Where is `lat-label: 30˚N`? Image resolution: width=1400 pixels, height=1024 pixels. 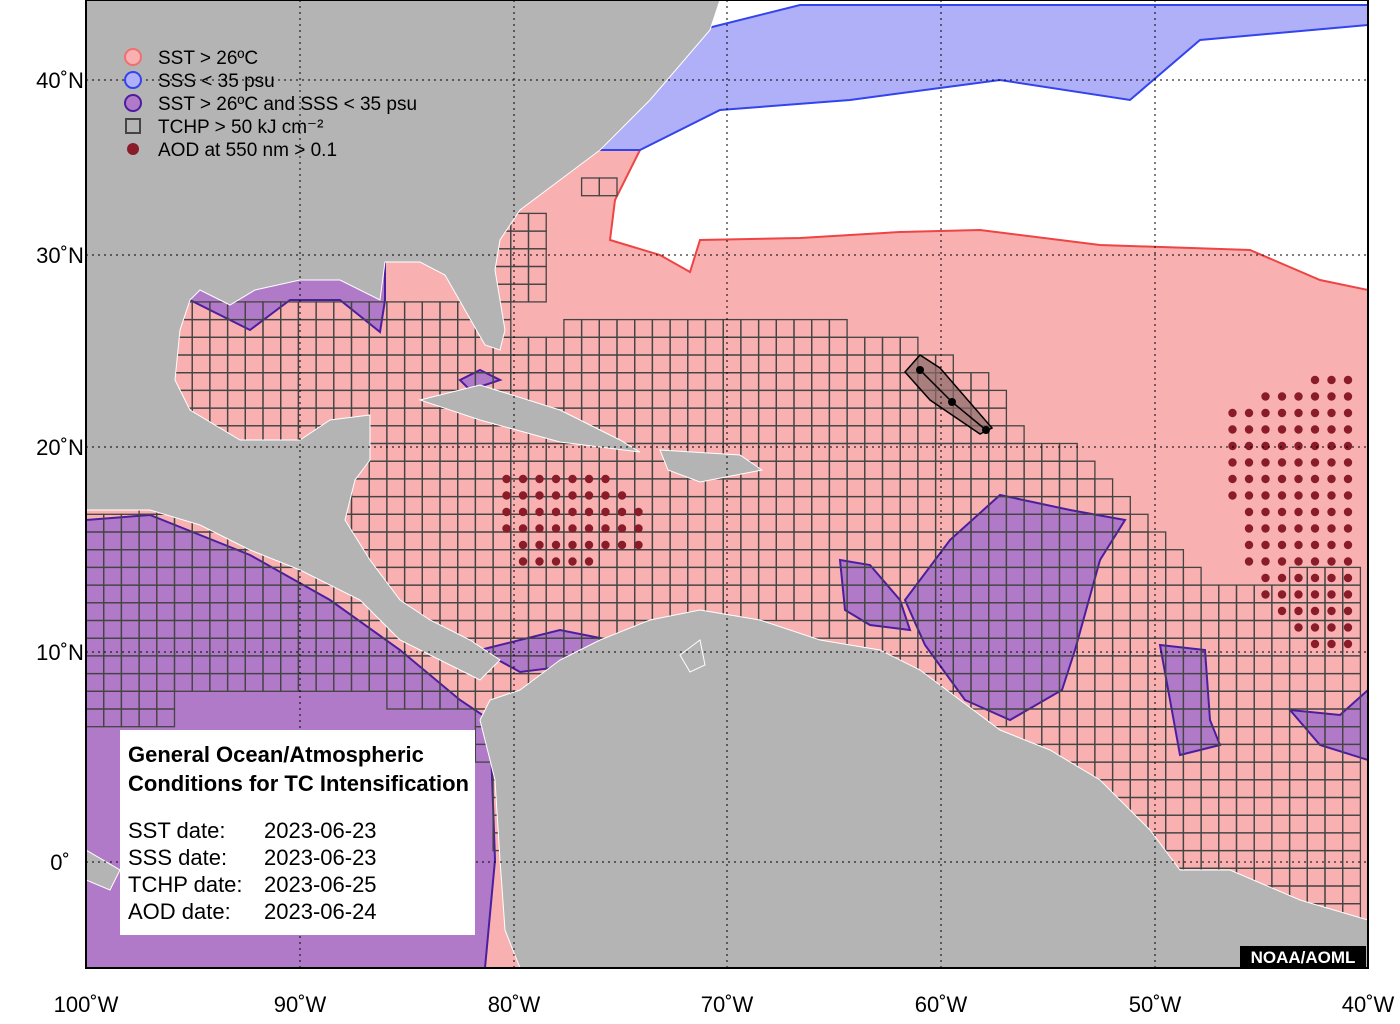 lat-label: 30˚N is located at coordinates (60, 255).